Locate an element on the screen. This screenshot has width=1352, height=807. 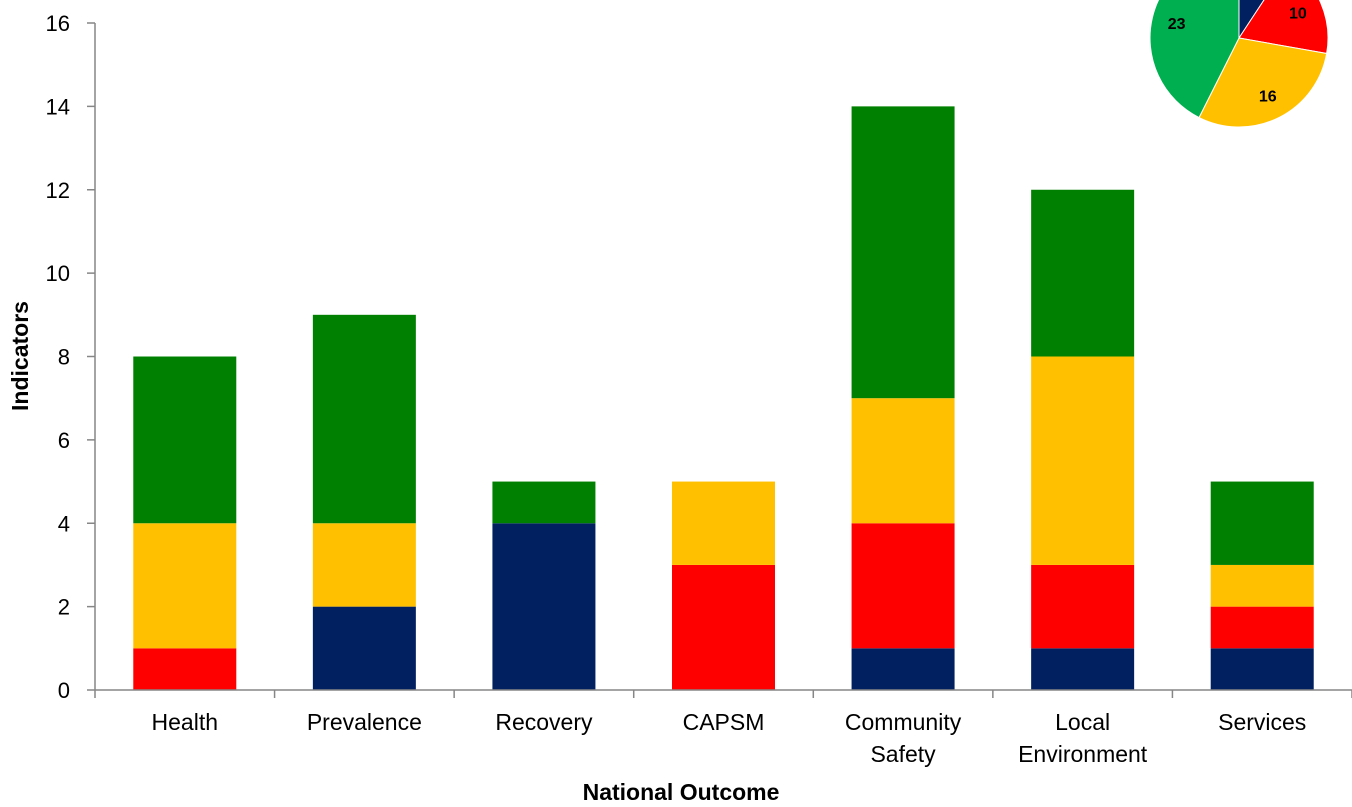
x-category-label: Community is located at coordinates (903, 722).